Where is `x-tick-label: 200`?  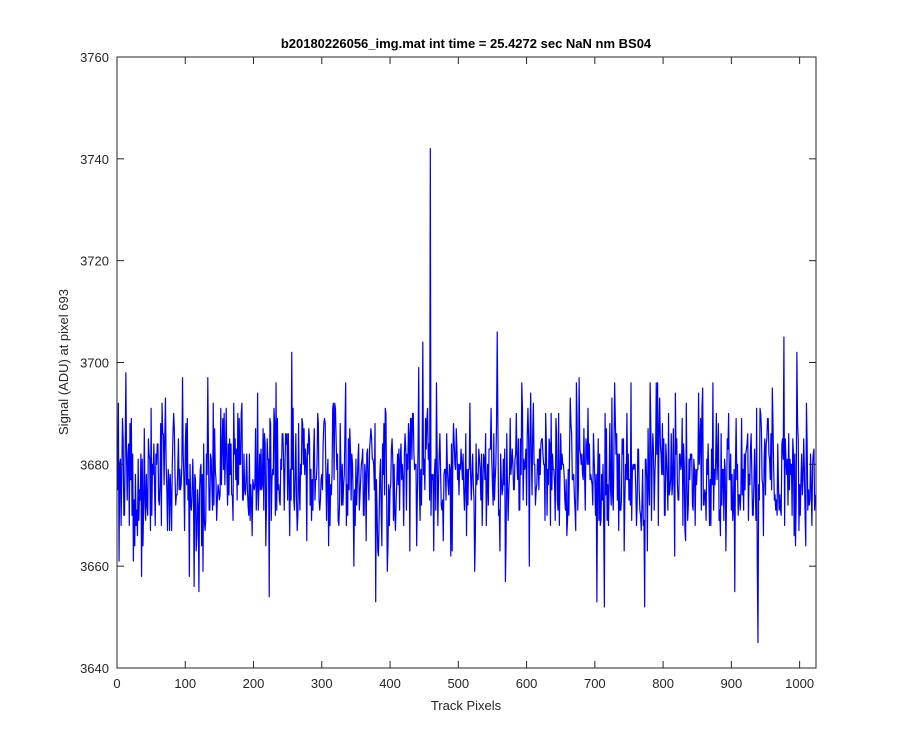
x-tick-label: 200 is located at coordinates (254, 683).